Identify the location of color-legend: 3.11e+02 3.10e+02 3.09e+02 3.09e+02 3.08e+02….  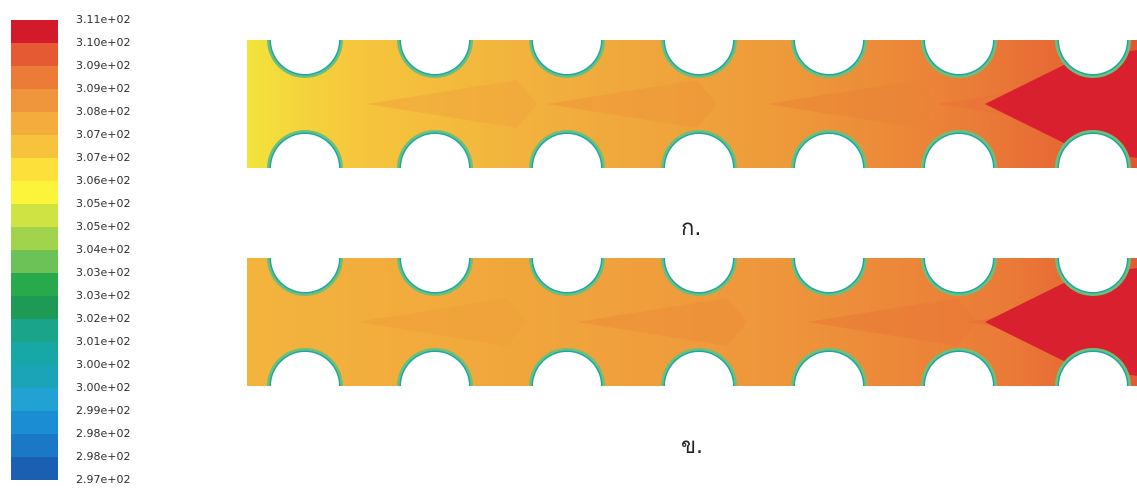
(80, 247).